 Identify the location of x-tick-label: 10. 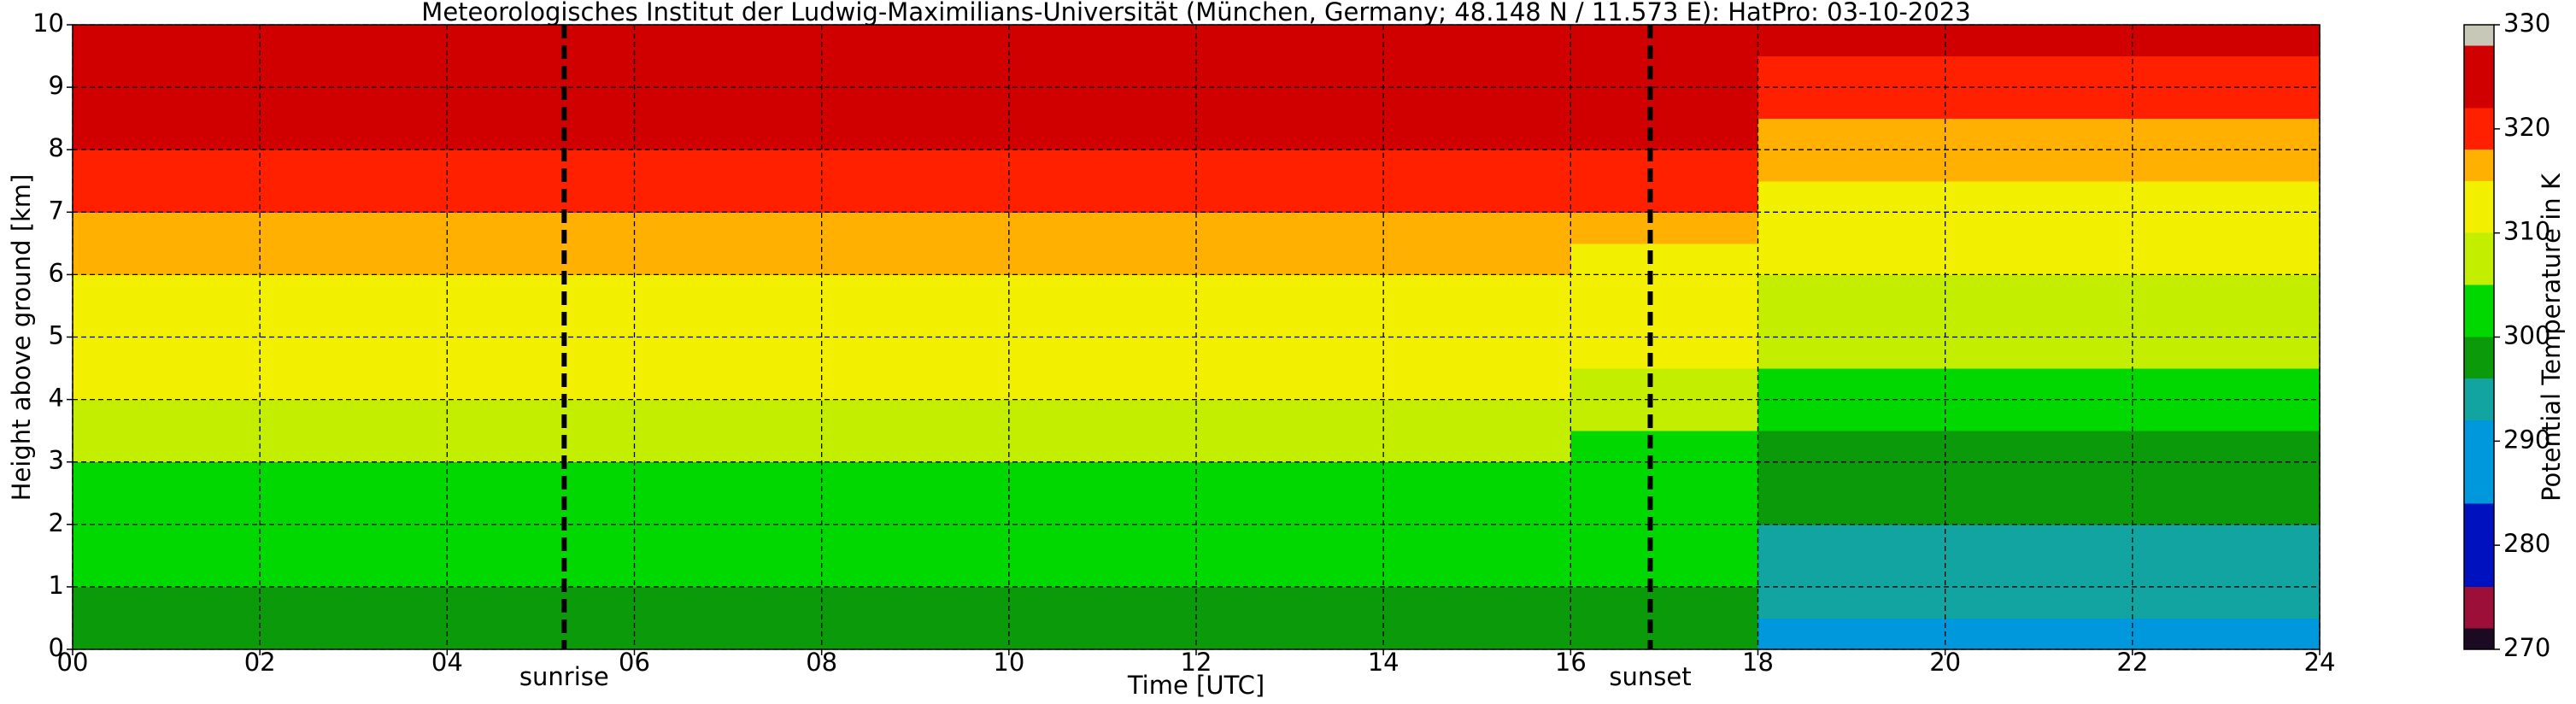
(1009, 662).